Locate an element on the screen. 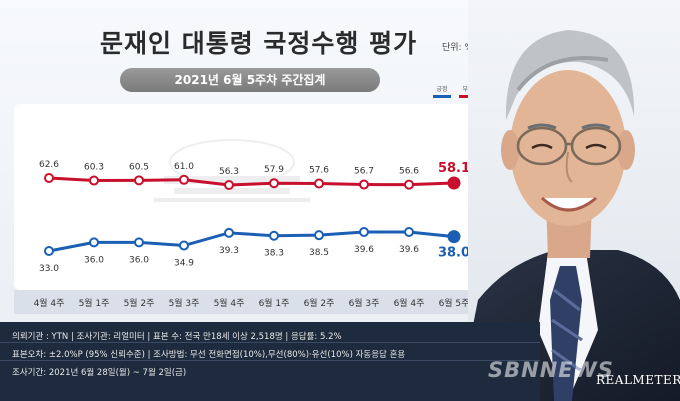 This screenshot has height=401, width=680. x-axis-band is located at coordinates (249, 302).